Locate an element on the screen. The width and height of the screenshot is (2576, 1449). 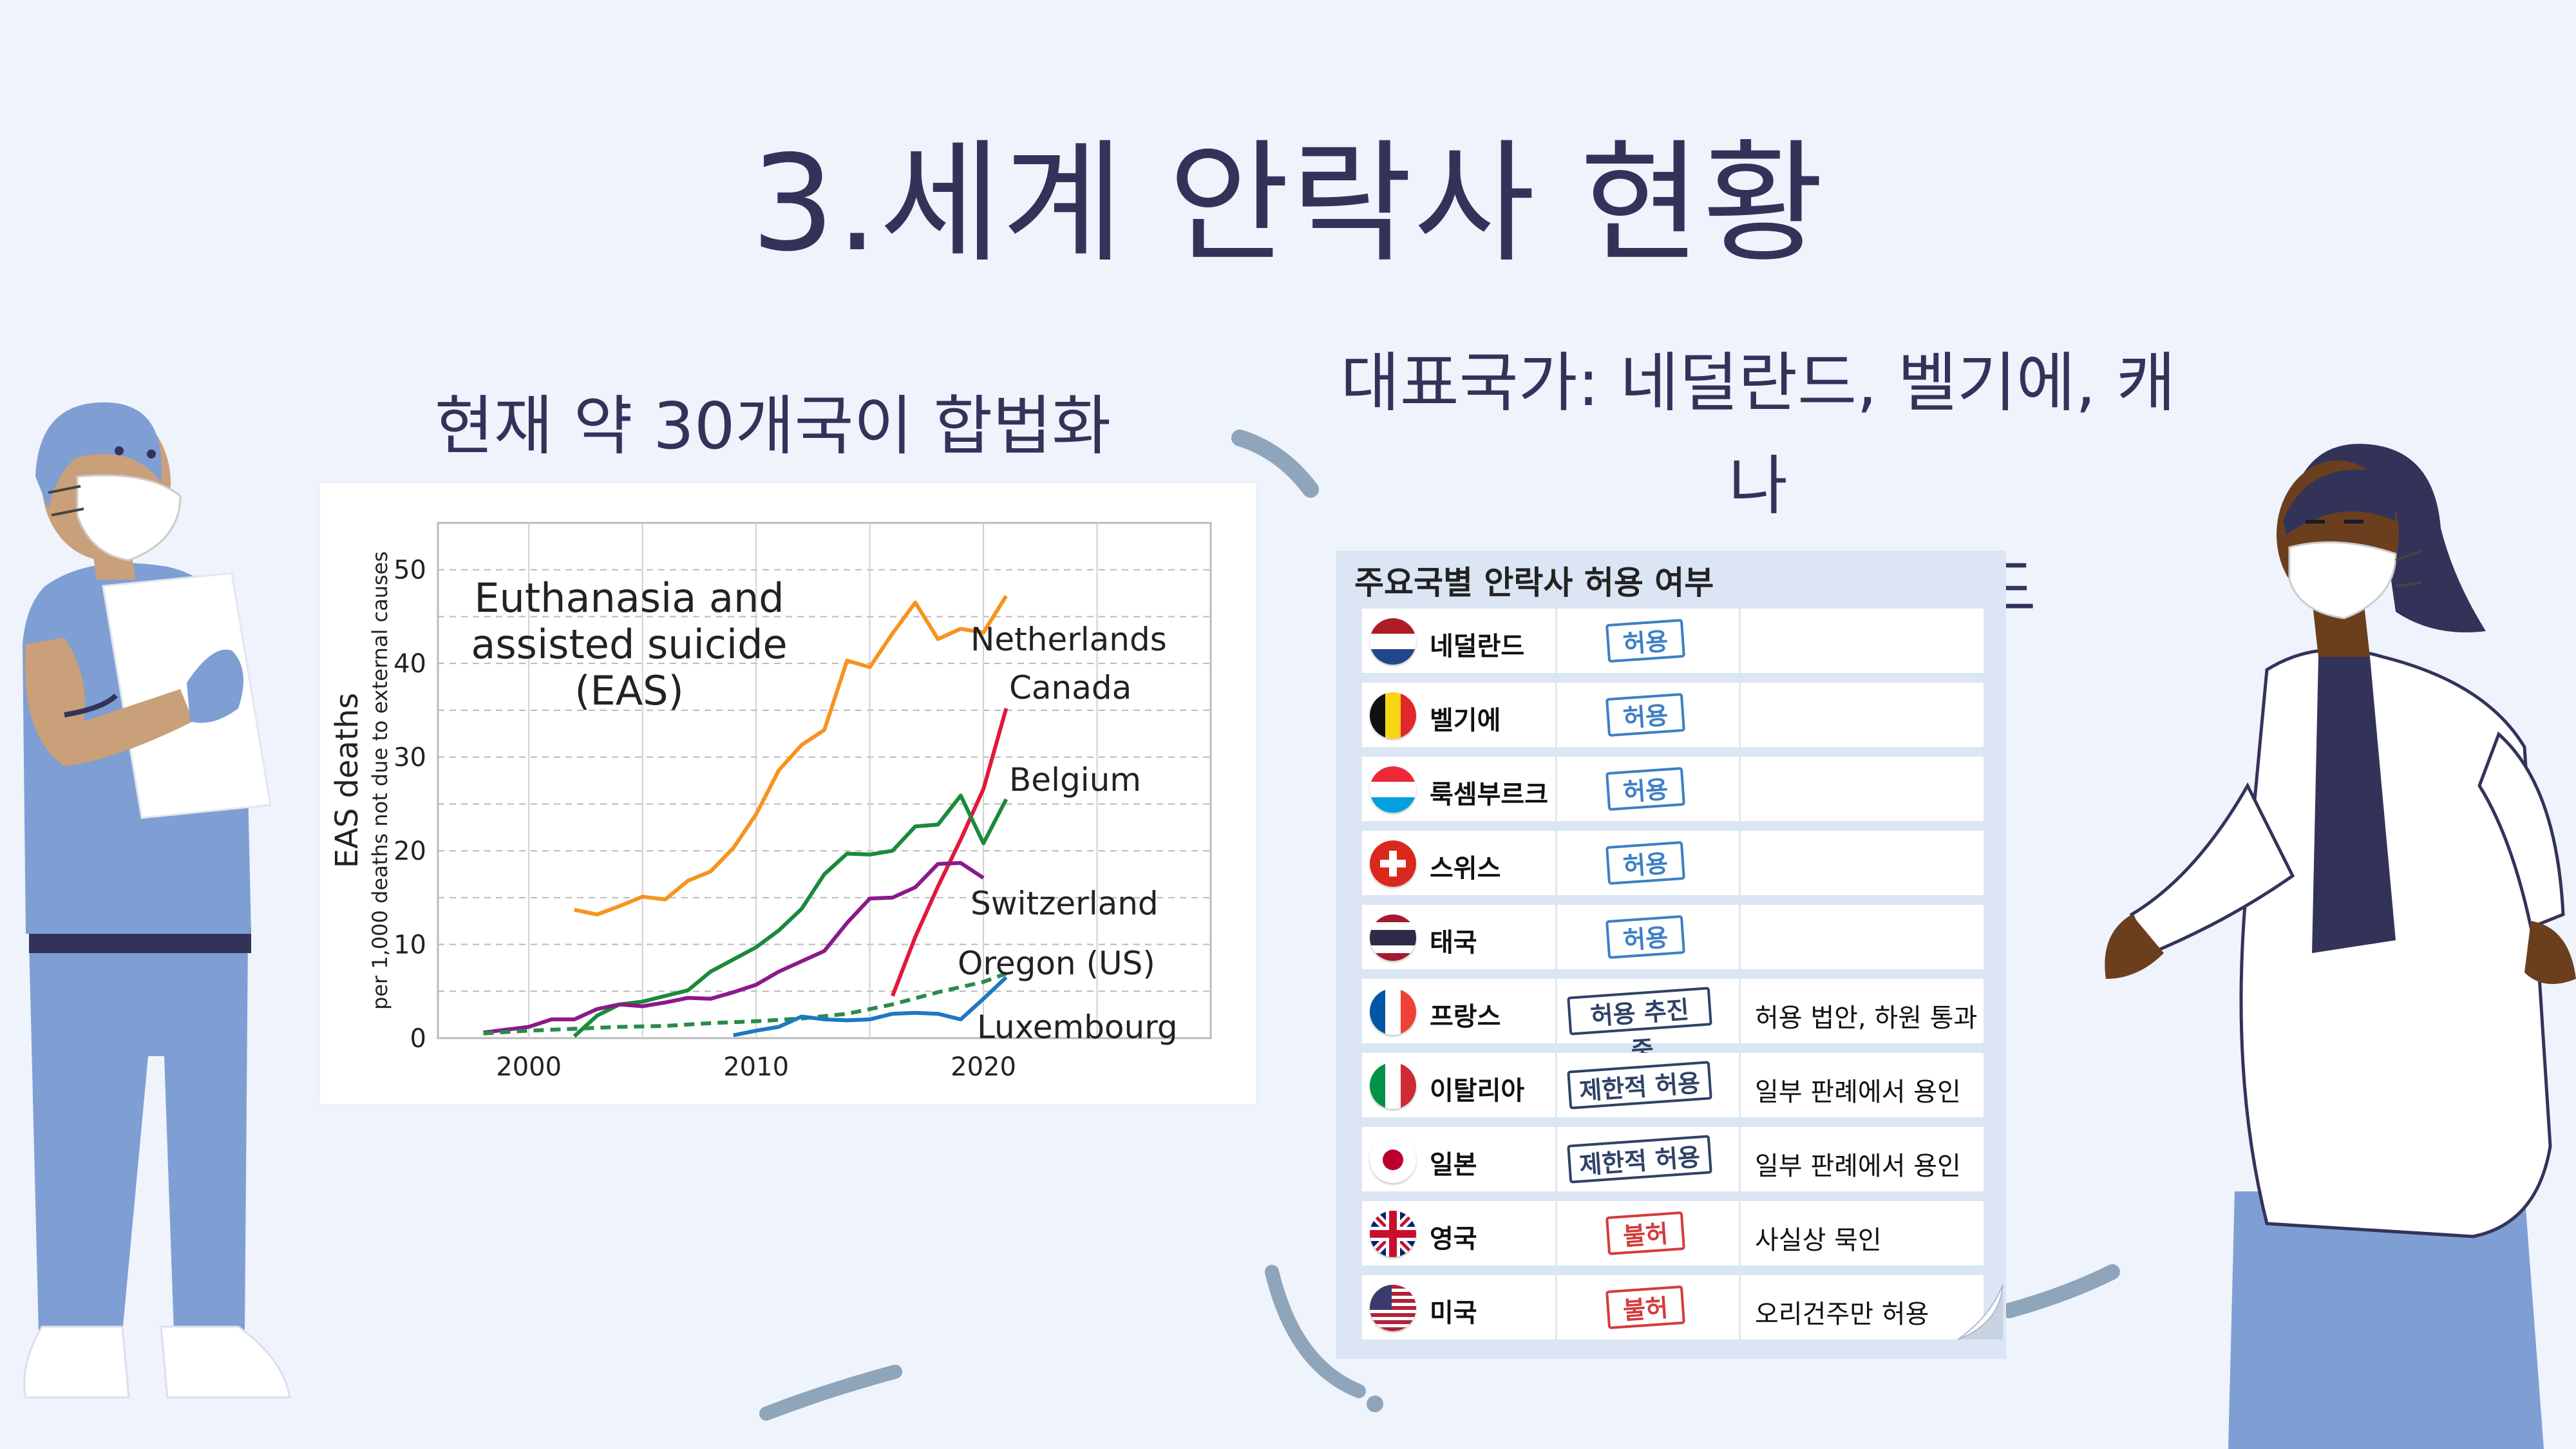
series-line-belgium is located at coordinates (791, 915).